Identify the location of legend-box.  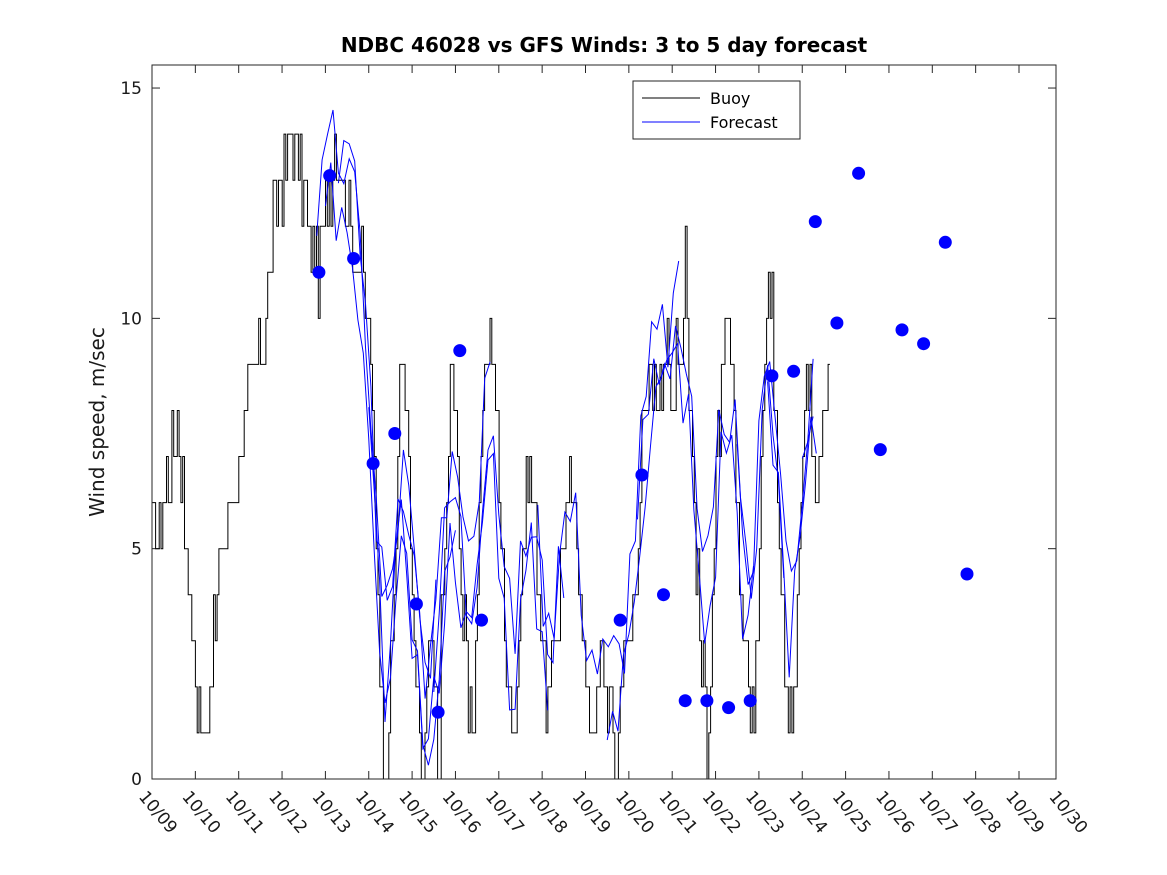
(716, 110).